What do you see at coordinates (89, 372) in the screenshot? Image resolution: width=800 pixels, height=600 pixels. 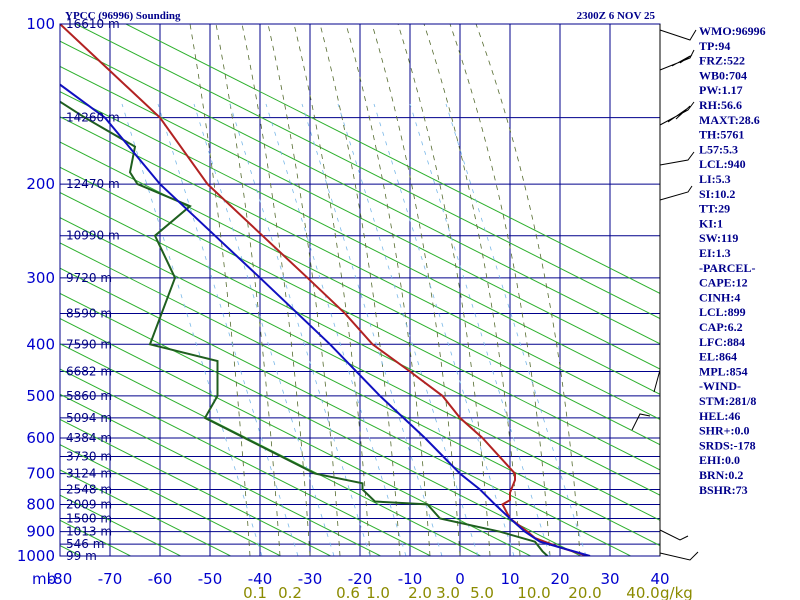 I see `height-label: 6682 m` at bounding box center [89, 372].